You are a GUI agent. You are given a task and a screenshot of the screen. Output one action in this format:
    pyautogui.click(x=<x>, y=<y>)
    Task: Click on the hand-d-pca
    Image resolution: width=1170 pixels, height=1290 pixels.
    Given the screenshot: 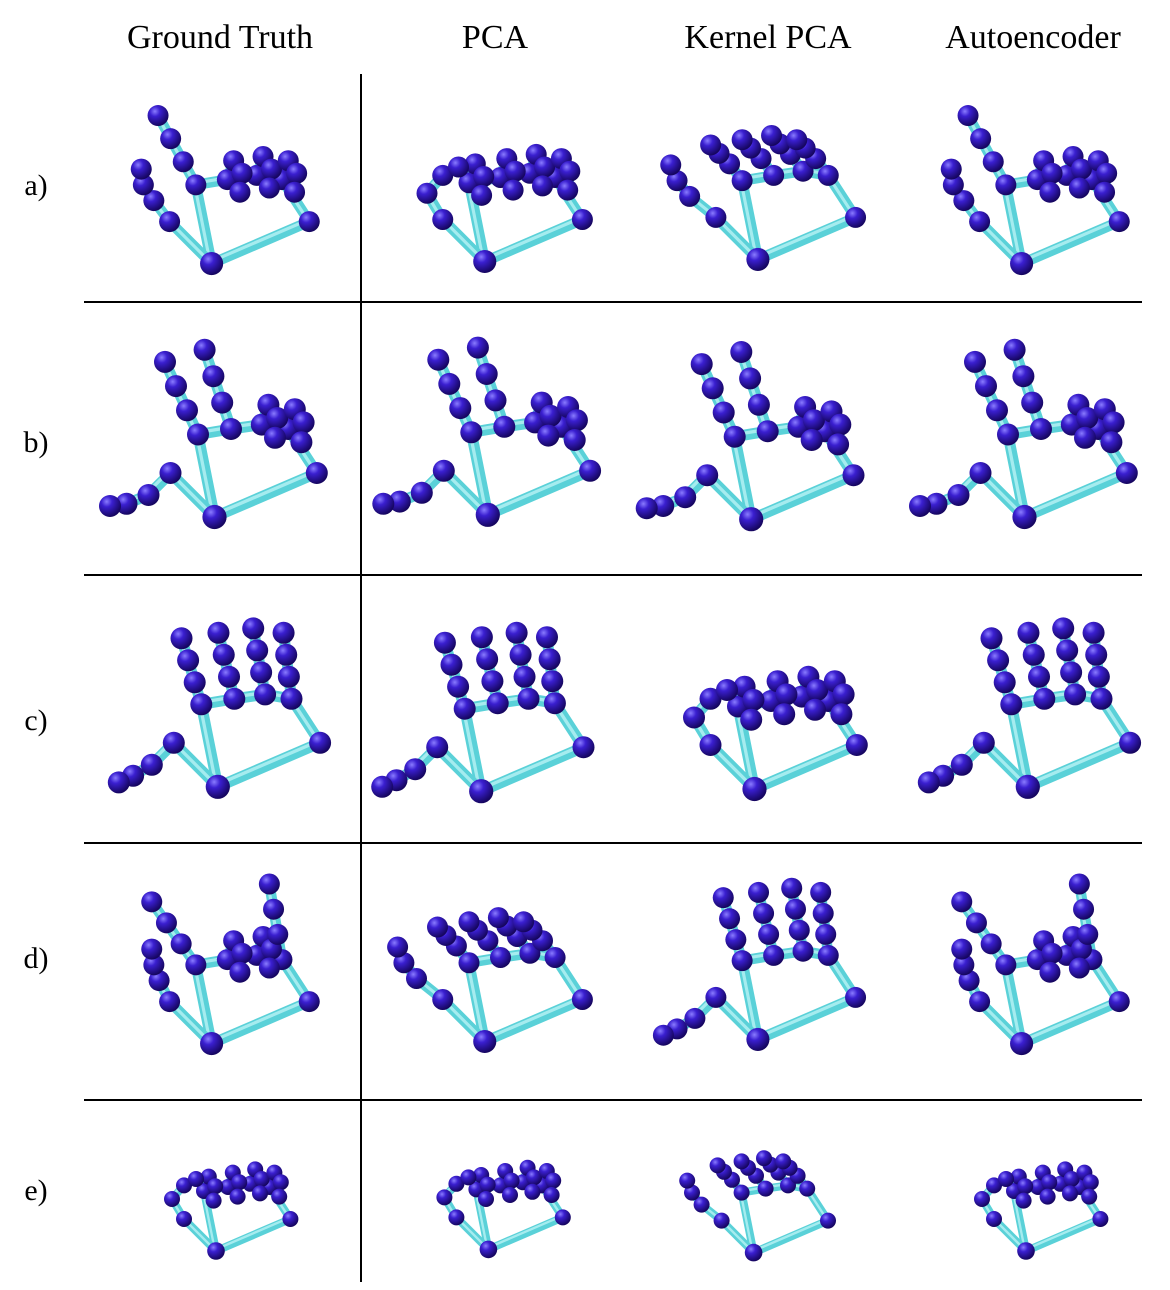 What is the action you would take?
    pyautogui.click(x=490, y=980)
    